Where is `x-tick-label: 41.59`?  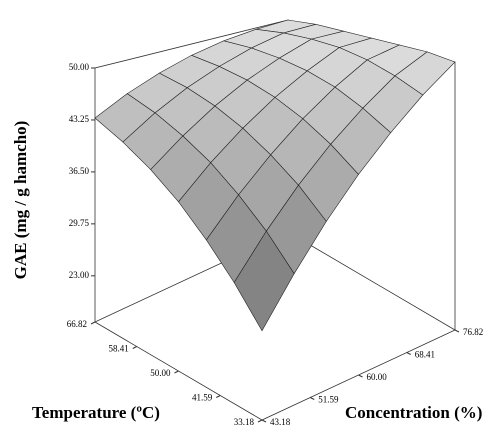 x-tick-label: 41.59 is located at coordinates (202, 398).